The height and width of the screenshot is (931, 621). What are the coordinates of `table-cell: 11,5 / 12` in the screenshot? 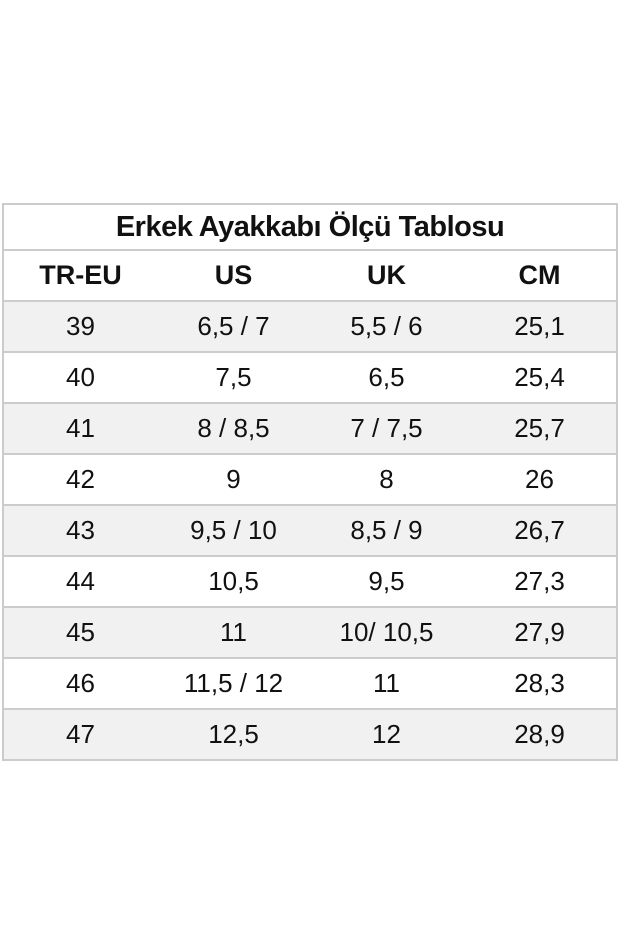 It's located at (233, 683).